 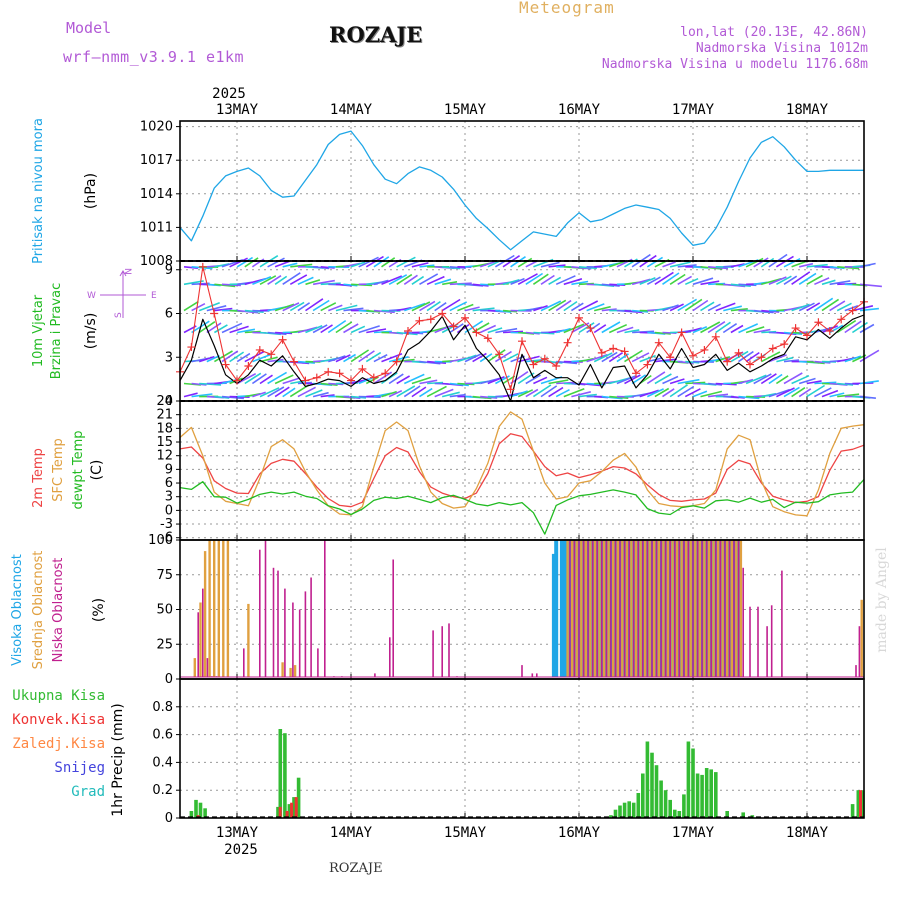 What do you see at coordinates (781, 48) in the screenshot?
I see `elevation: Nadmorska Visina 1012m` at bounding box center [781, 48].